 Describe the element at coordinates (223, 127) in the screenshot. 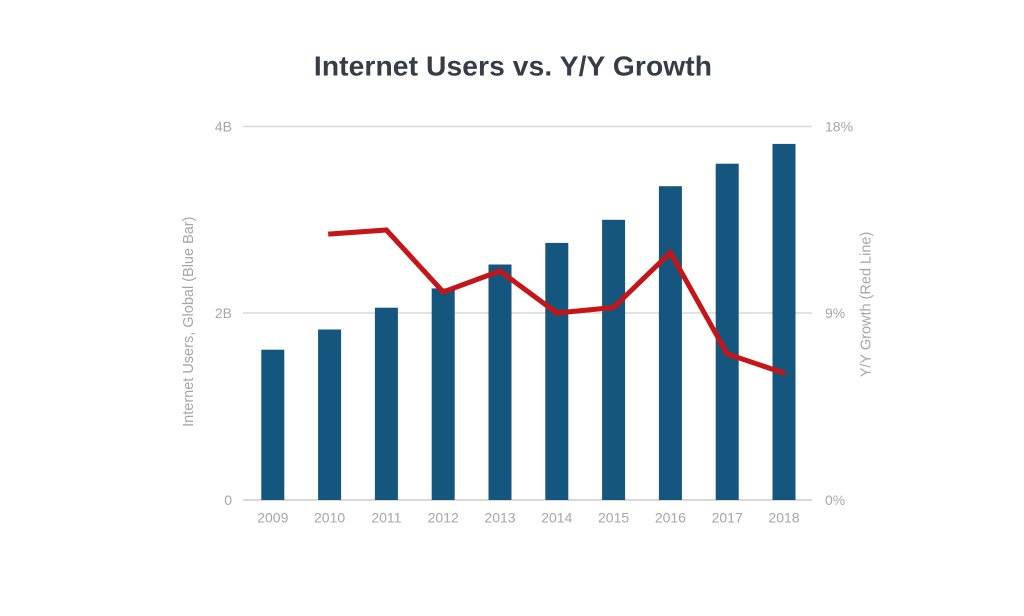

I see `svg-text: 4B` at that location.